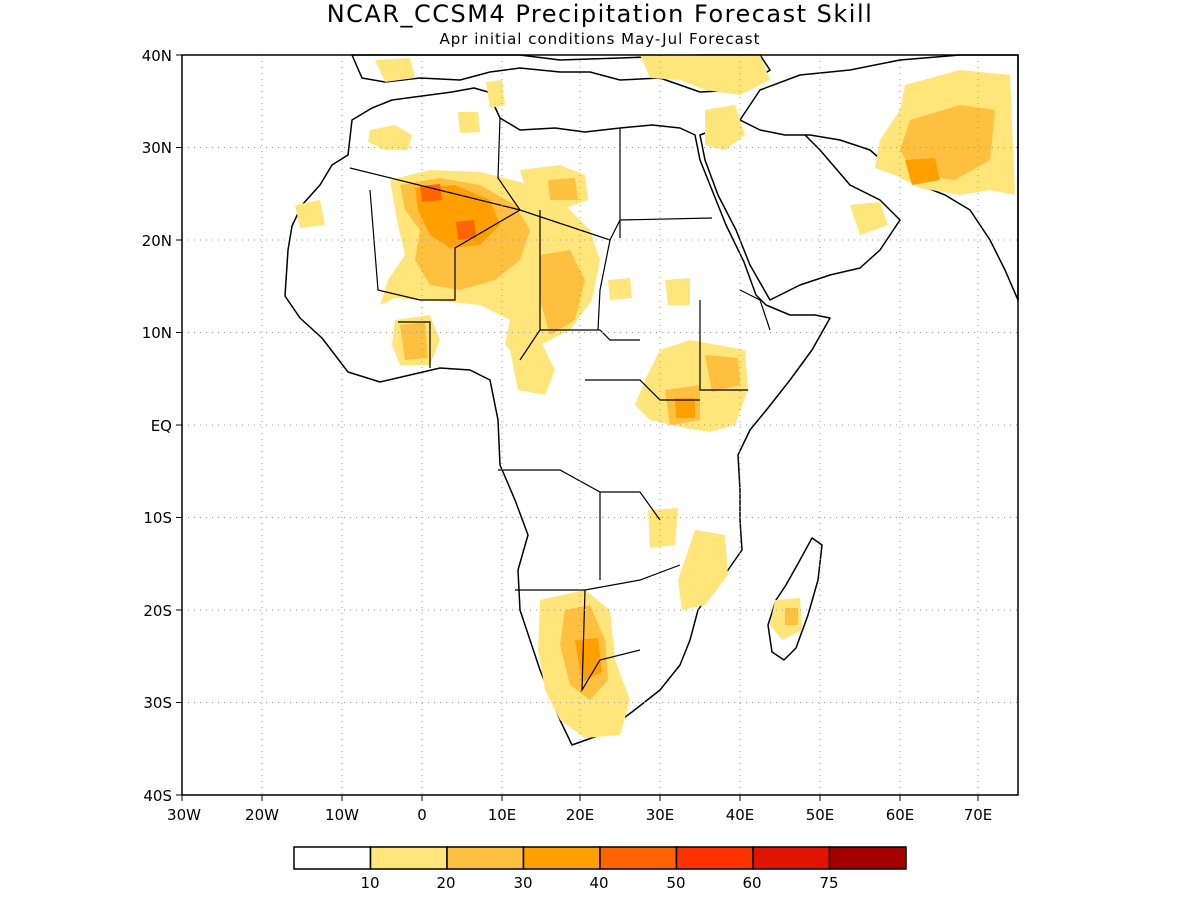 The width and height of the screenshot is (1200, 900). Describe the element at coordinates (900, 815) in the screenshot. I see `lon-tick-label: 60E` at that location.